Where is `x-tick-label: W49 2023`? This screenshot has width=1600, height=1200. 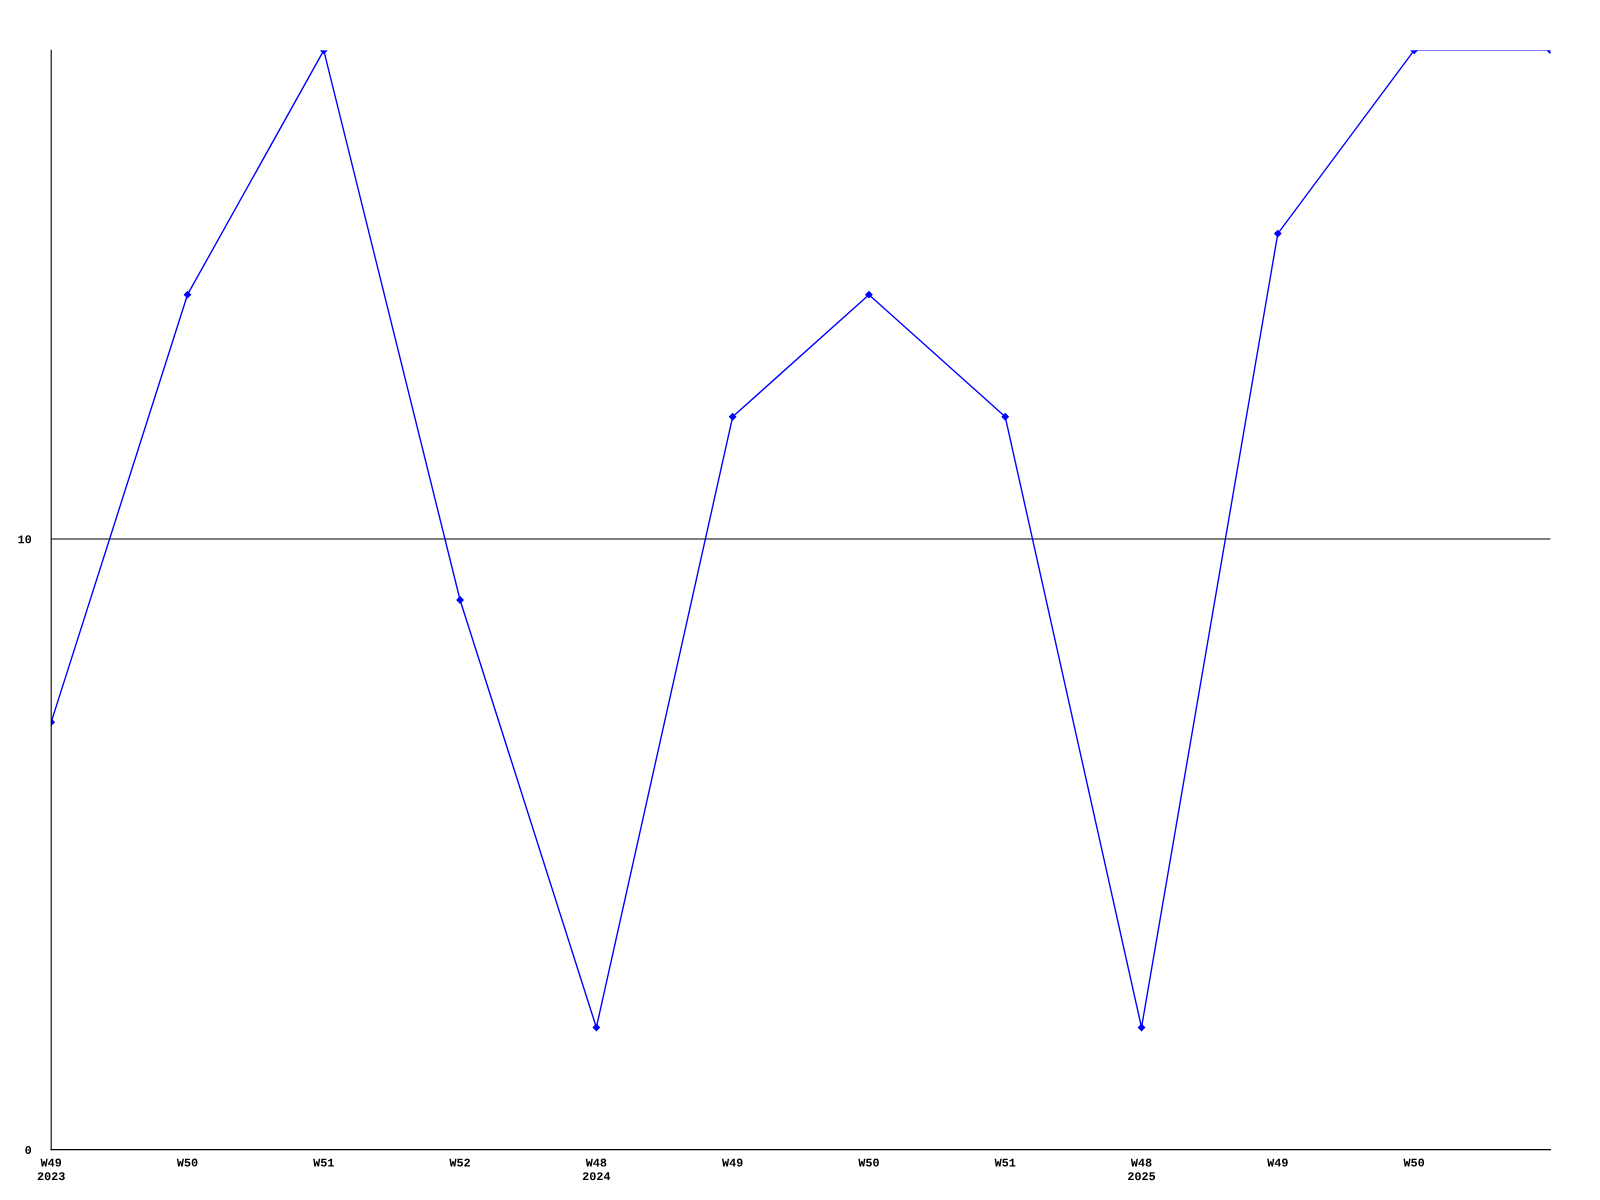
x-tick-label: W49 2023 is located at coordinates (51, 1169).